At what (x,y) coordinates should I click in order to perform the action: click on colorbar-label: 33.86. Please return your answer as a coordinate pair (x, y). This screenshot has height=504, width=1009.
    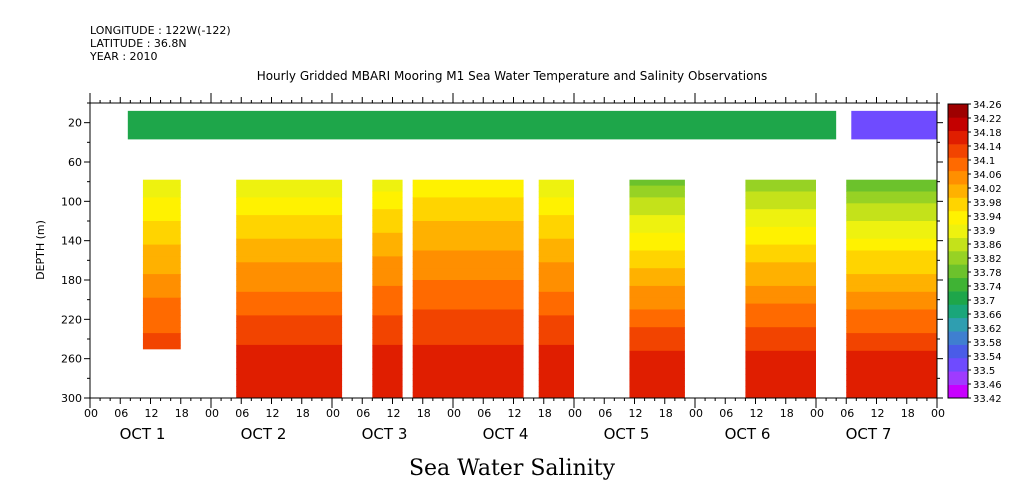
    Looking at the image, I should click on (987, 245).